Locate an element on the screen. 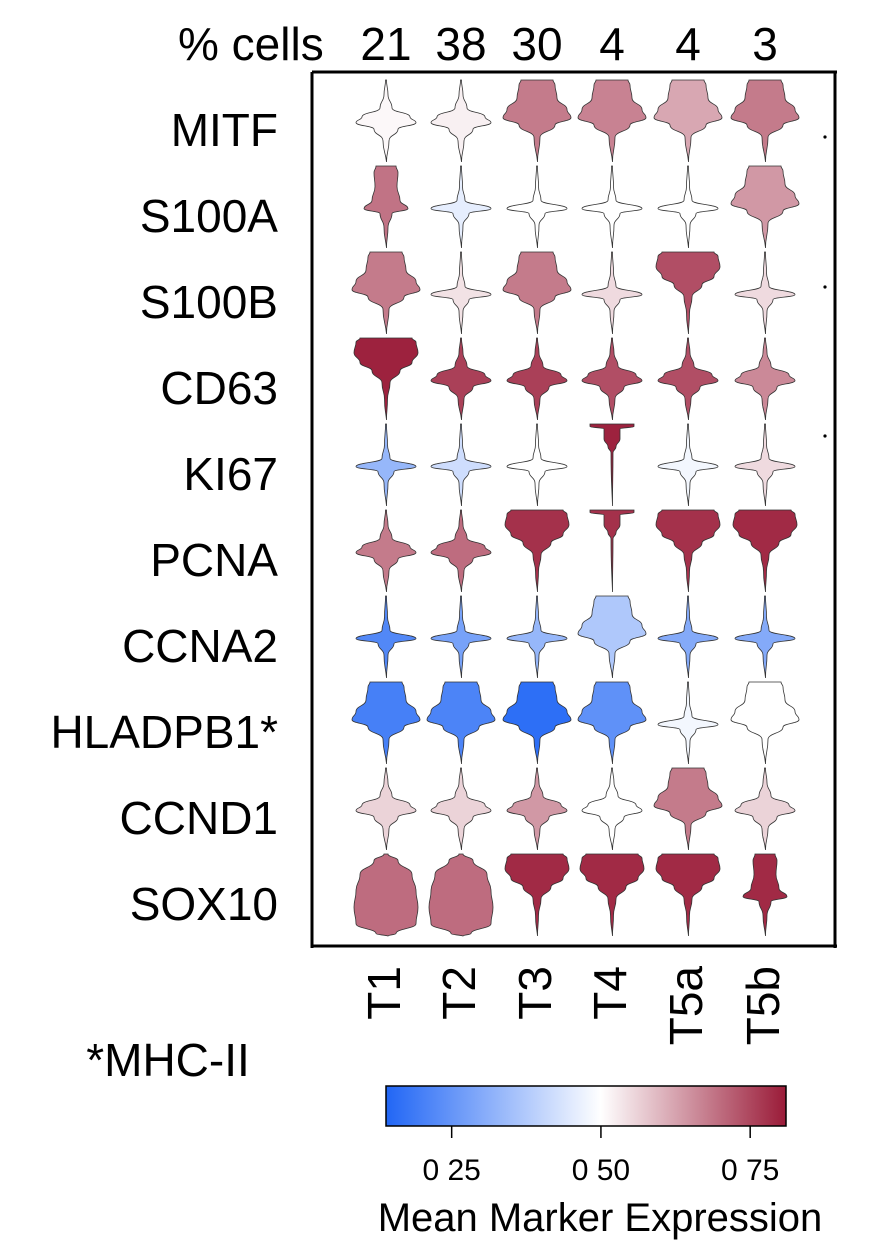  gene-label: S100A is located at coordinates (209, 216).